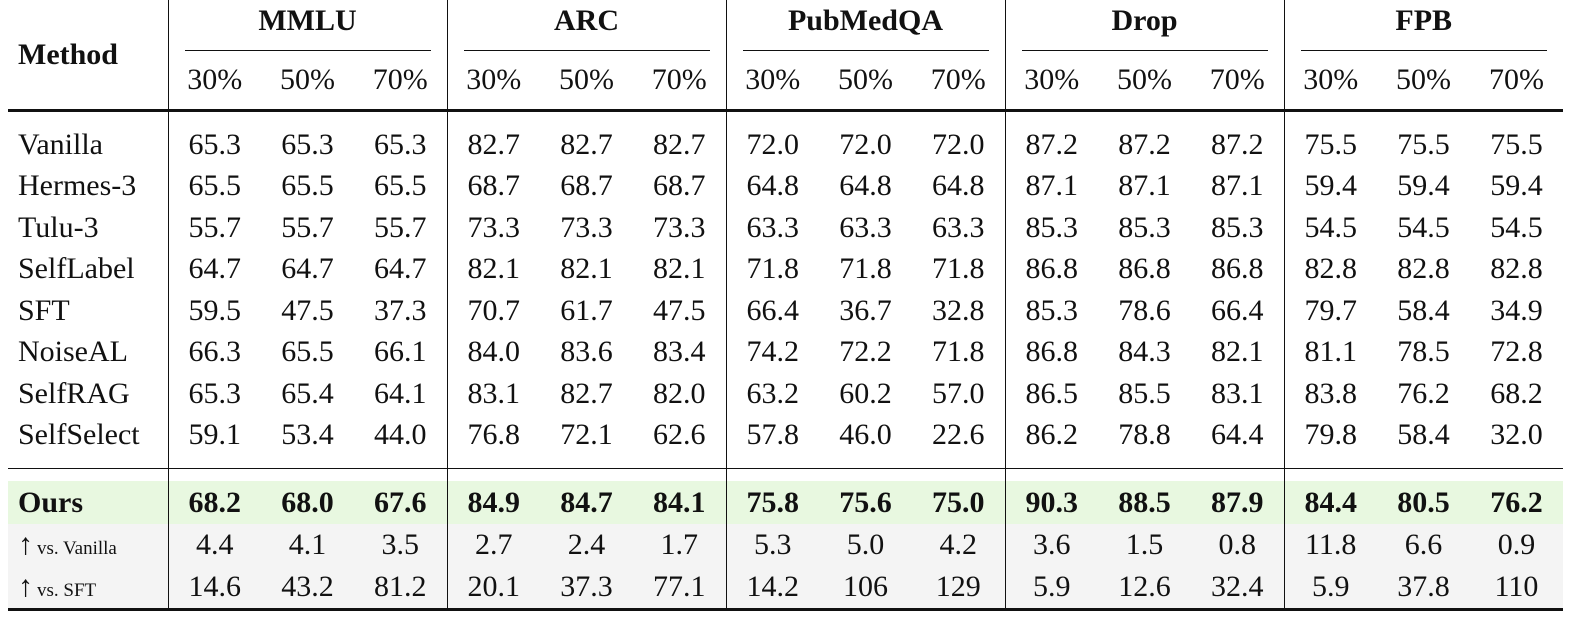  Describe the element at coordinates (958, 393) in the screenshot. I see `value-cell: 57.0` at that location.